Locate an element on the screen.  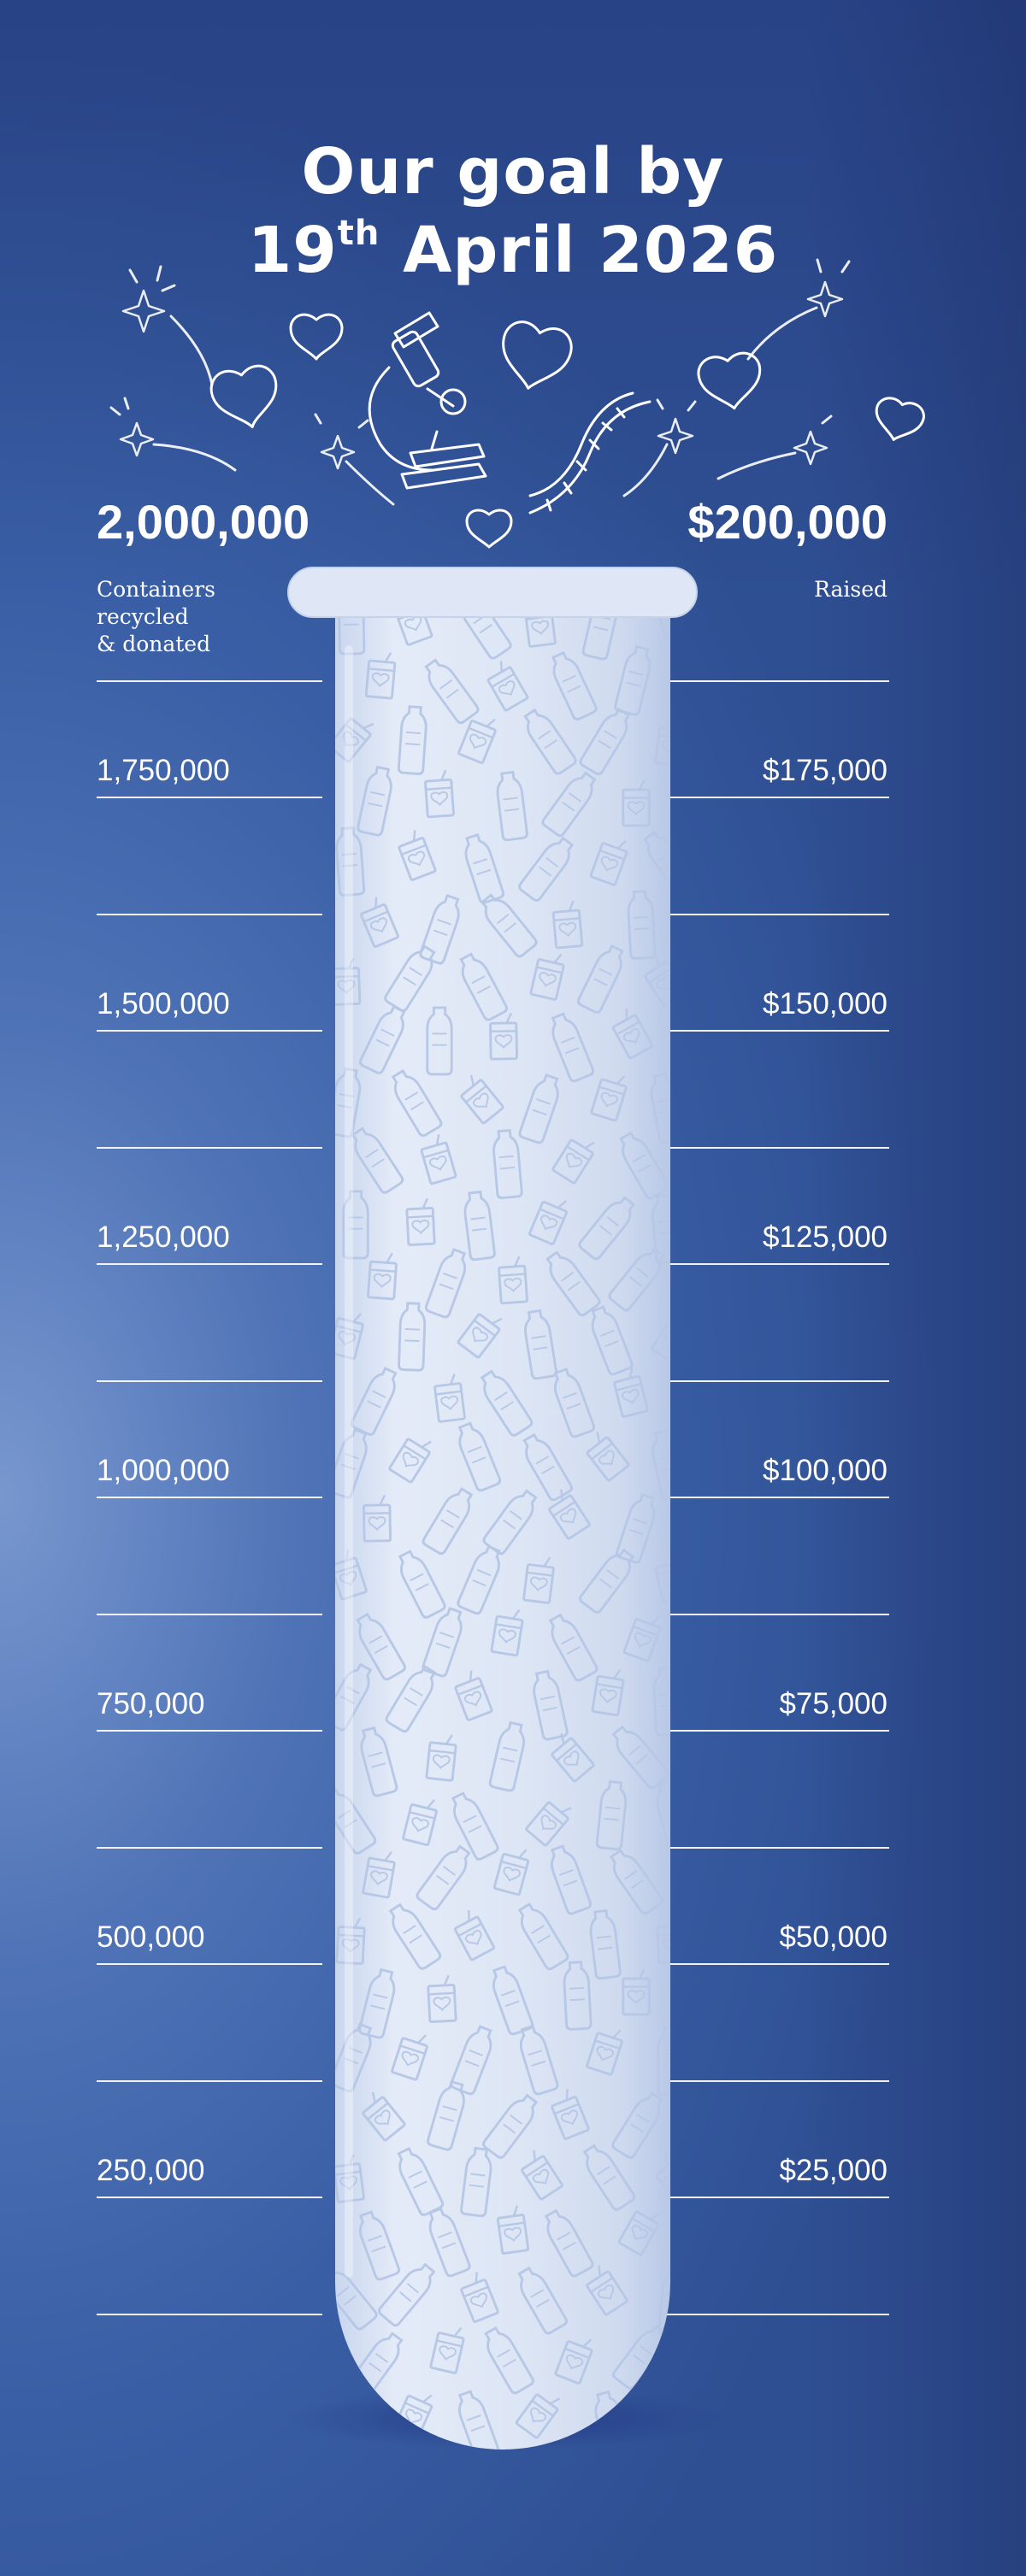
containers-caption-line: recycled is located at coordinates (143, 616).